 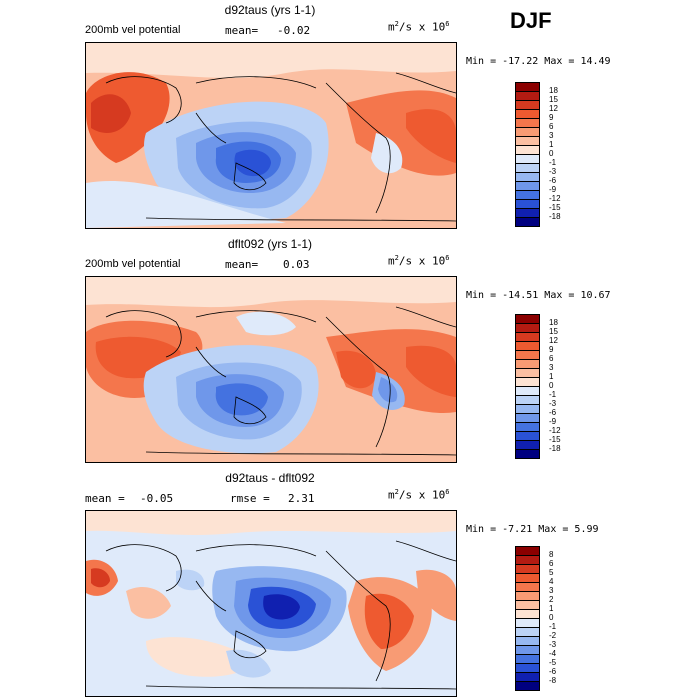 What do you see at coordinates (555, 207) in the screenshot?
I see `panel-1-level: -15` at bounding box center [555, 207].